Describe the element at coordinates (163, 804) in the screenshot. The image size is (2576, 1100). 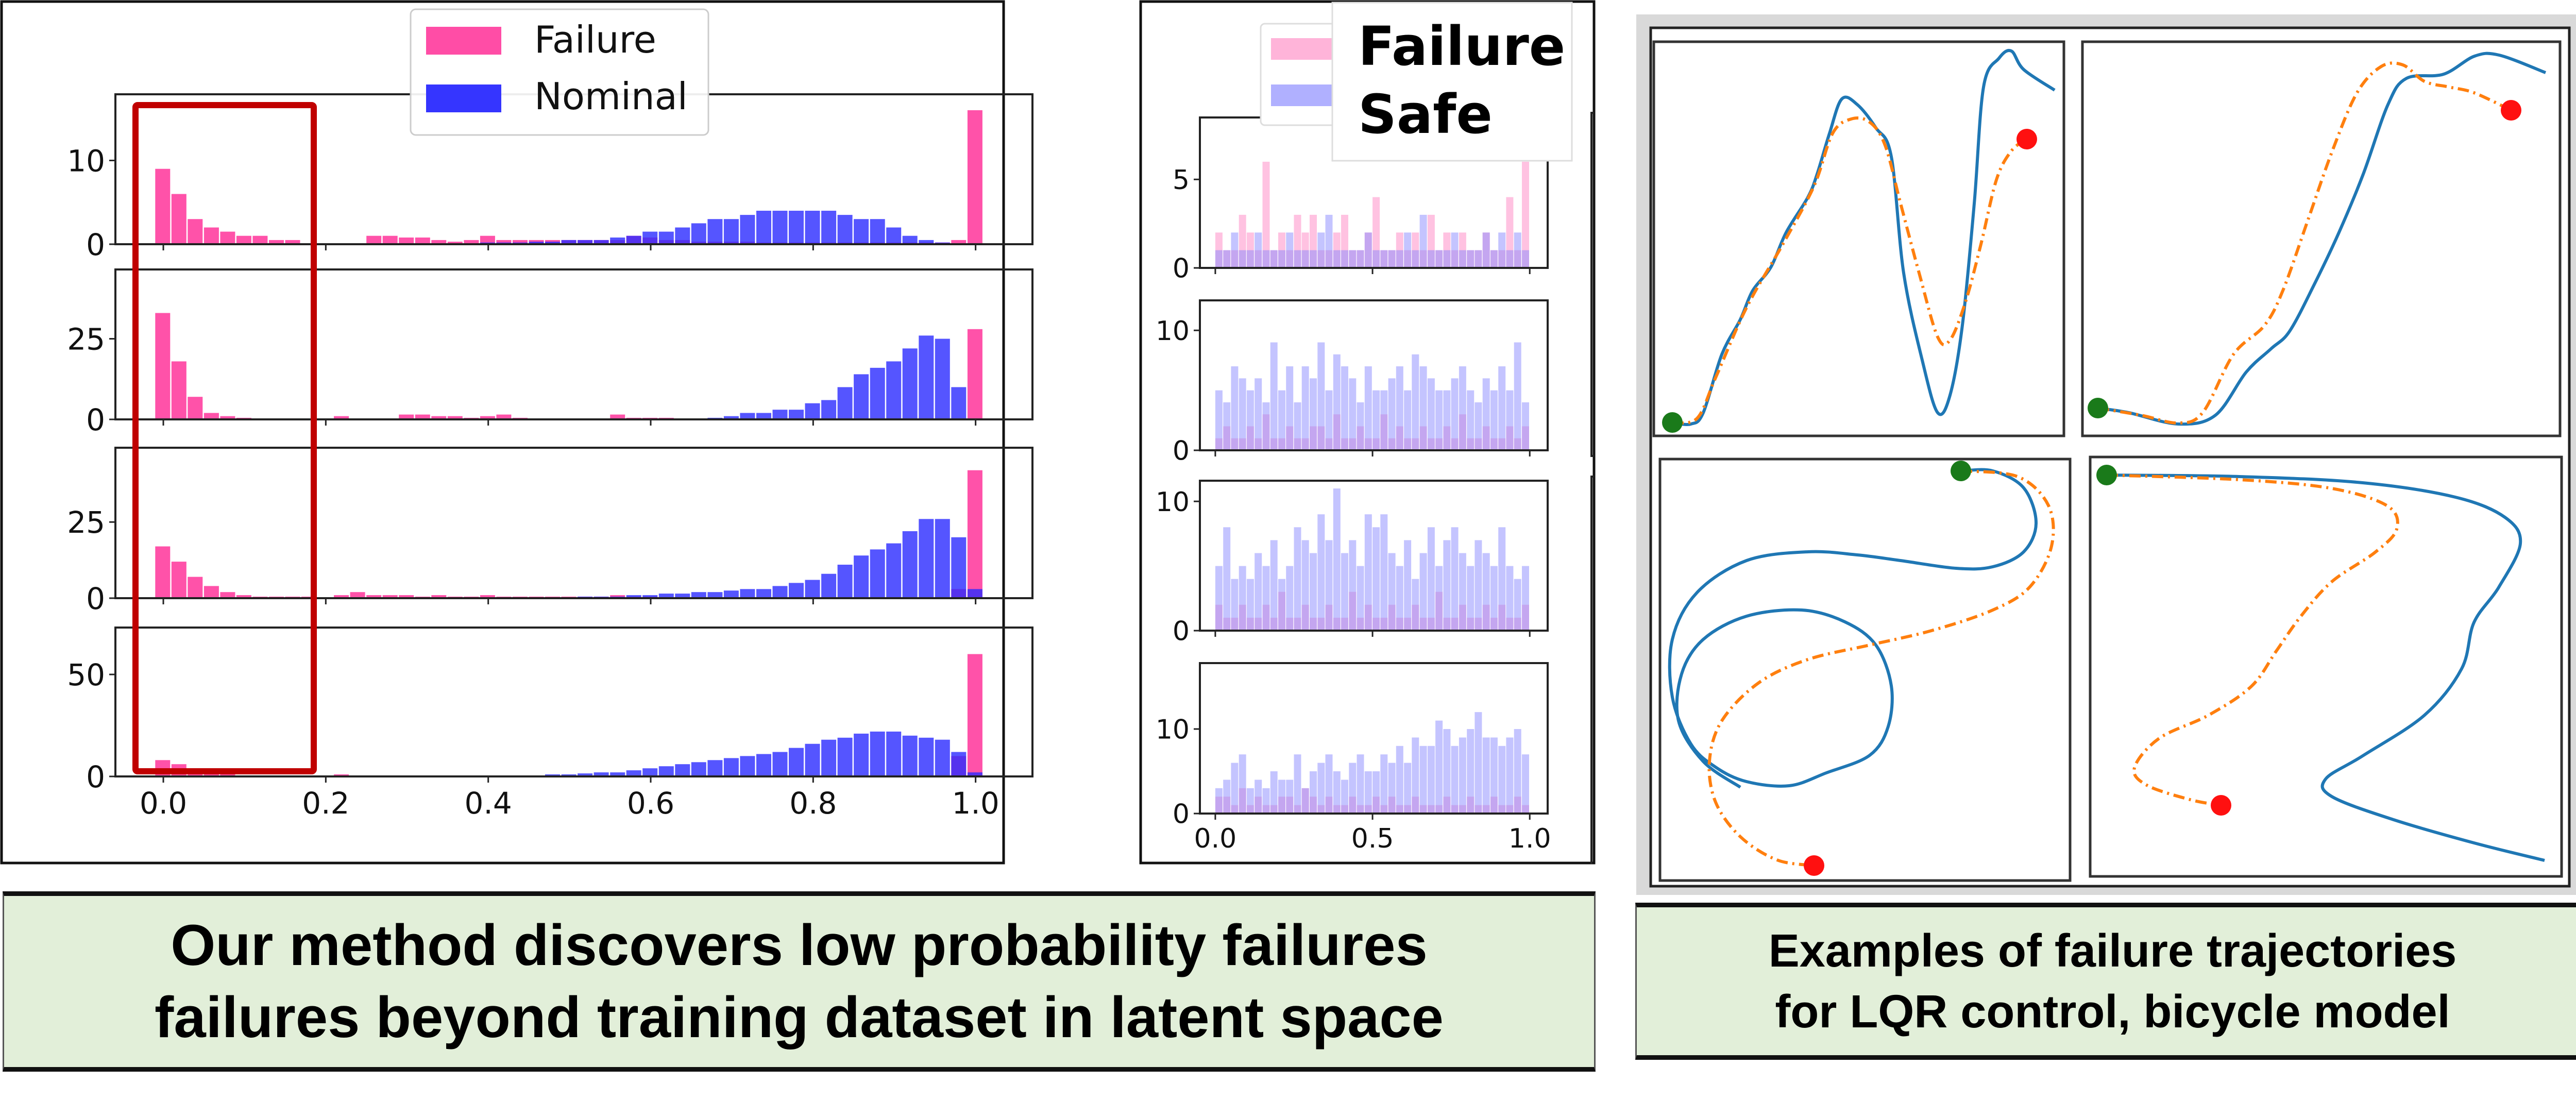
I see `left-xtick-label: 0.0` at that location.